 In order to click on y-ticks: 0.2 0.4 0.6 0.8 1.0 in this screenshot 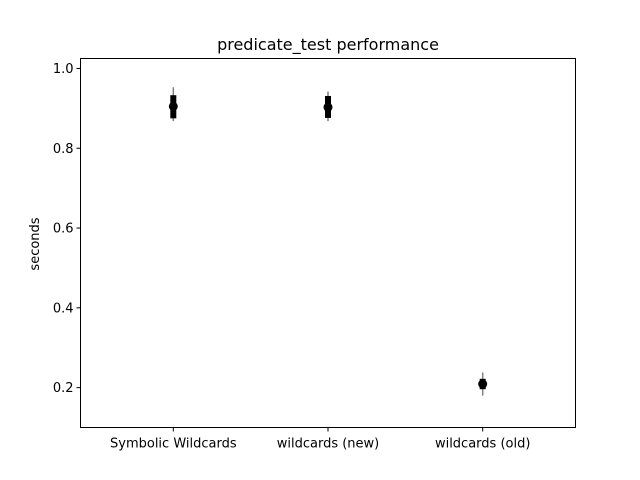, I will do `click(67, 229)`.